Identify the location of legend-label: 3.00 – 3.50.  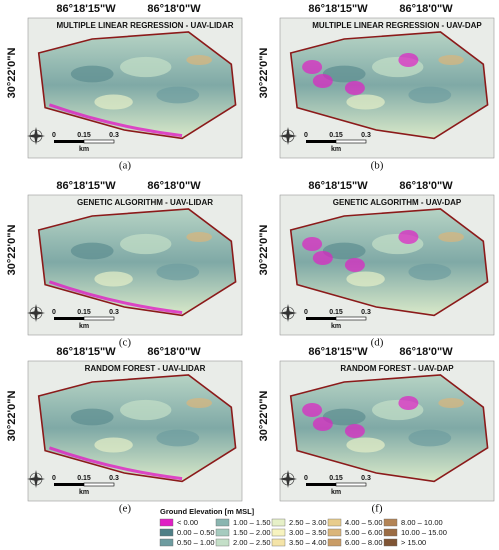
(308, 532).